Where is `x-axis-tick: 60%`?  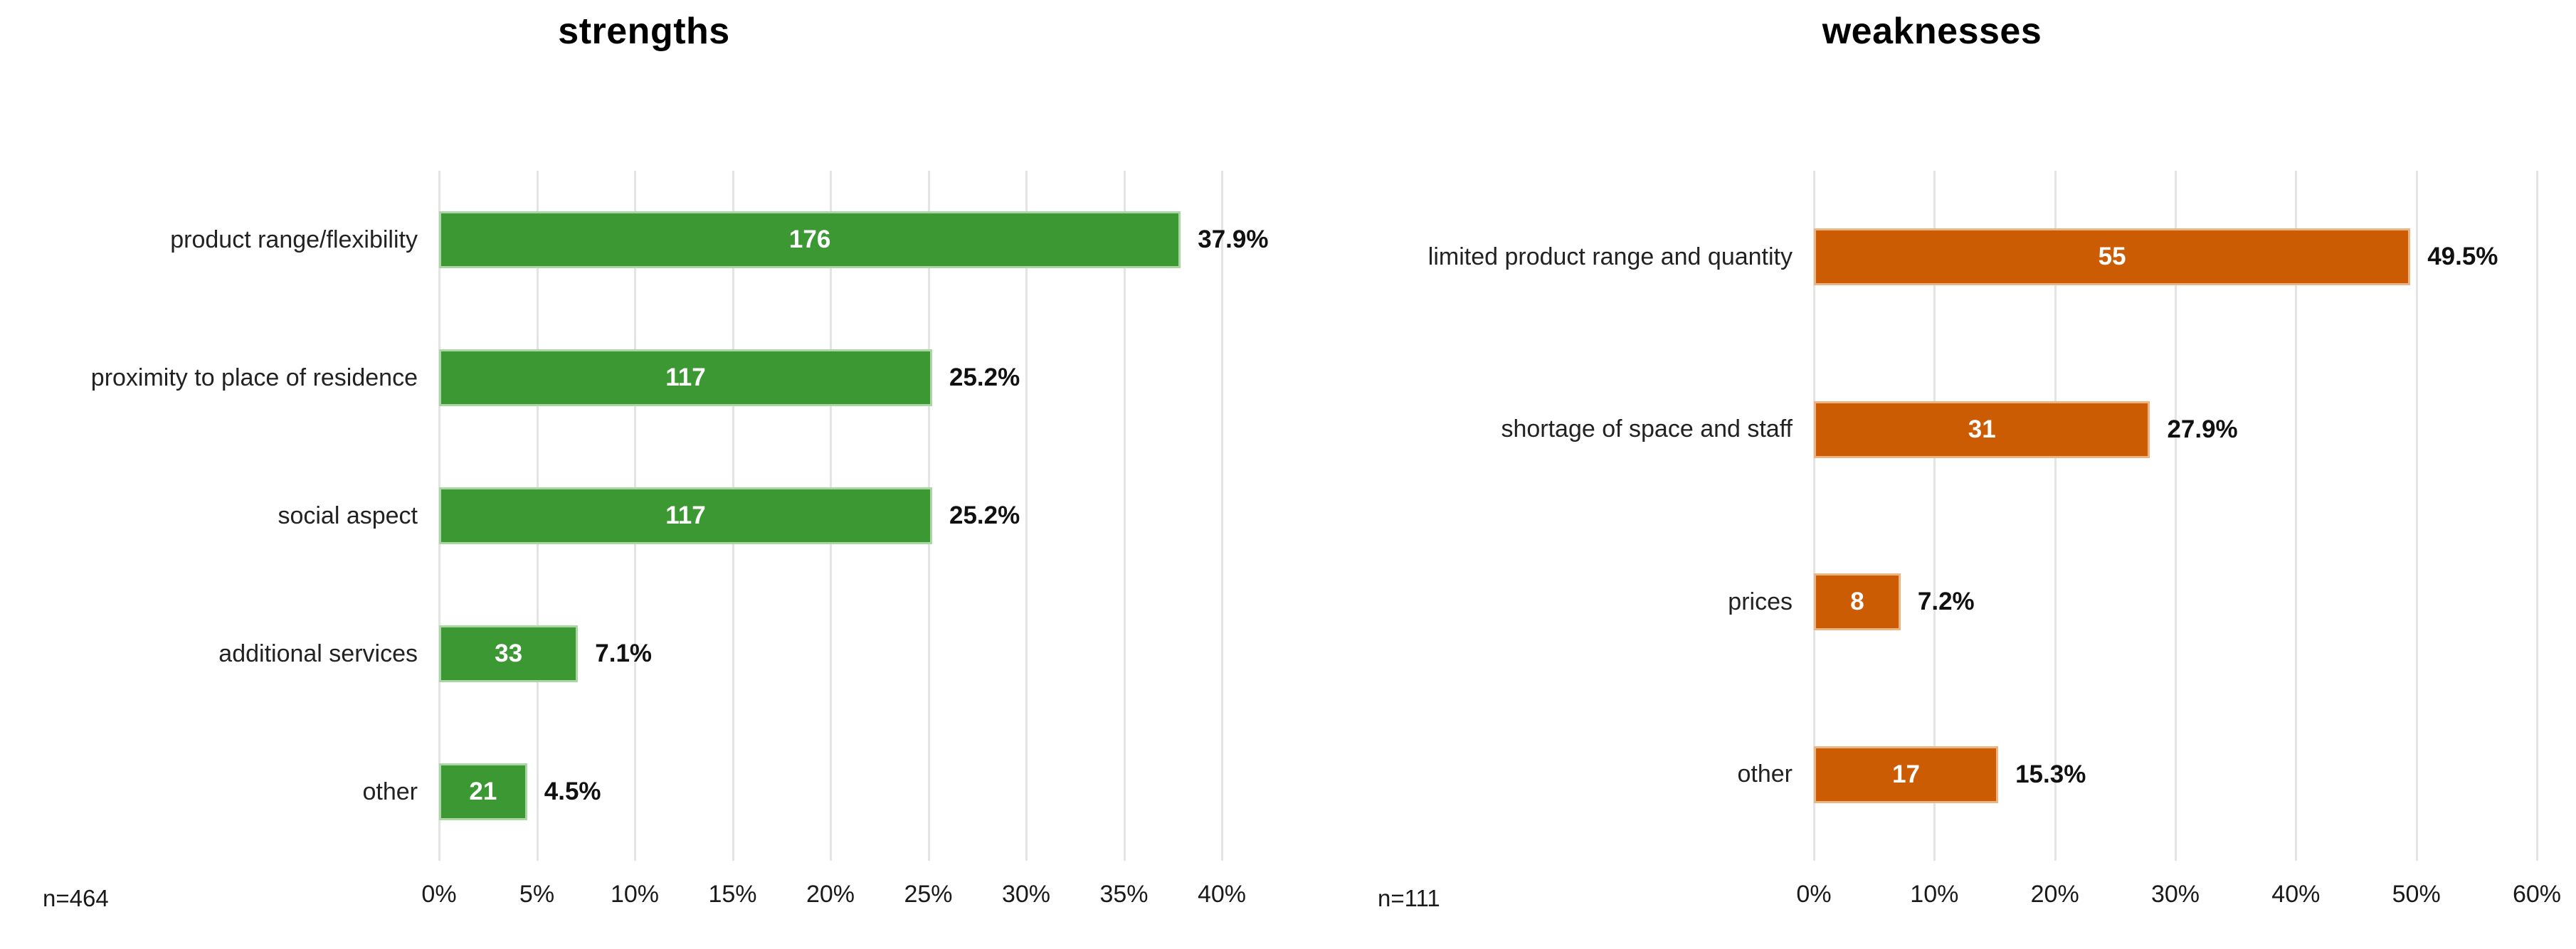
x-axis-tick: 60% is located at coordinates (2537, 894).